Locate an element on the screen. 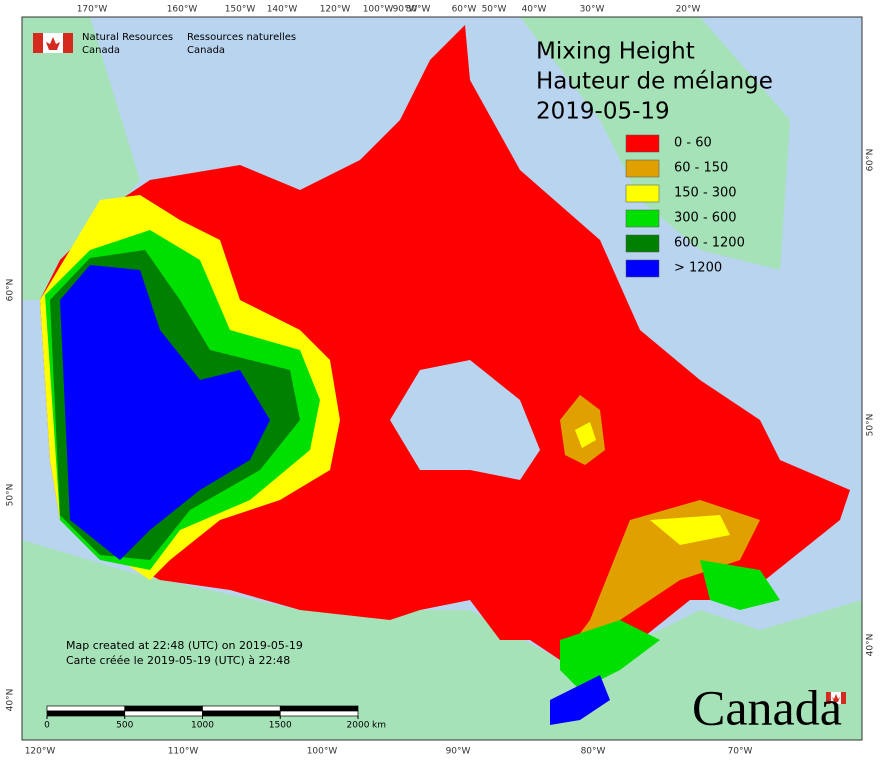  graticule-label: 150°W is located at coordinates (240, 10).